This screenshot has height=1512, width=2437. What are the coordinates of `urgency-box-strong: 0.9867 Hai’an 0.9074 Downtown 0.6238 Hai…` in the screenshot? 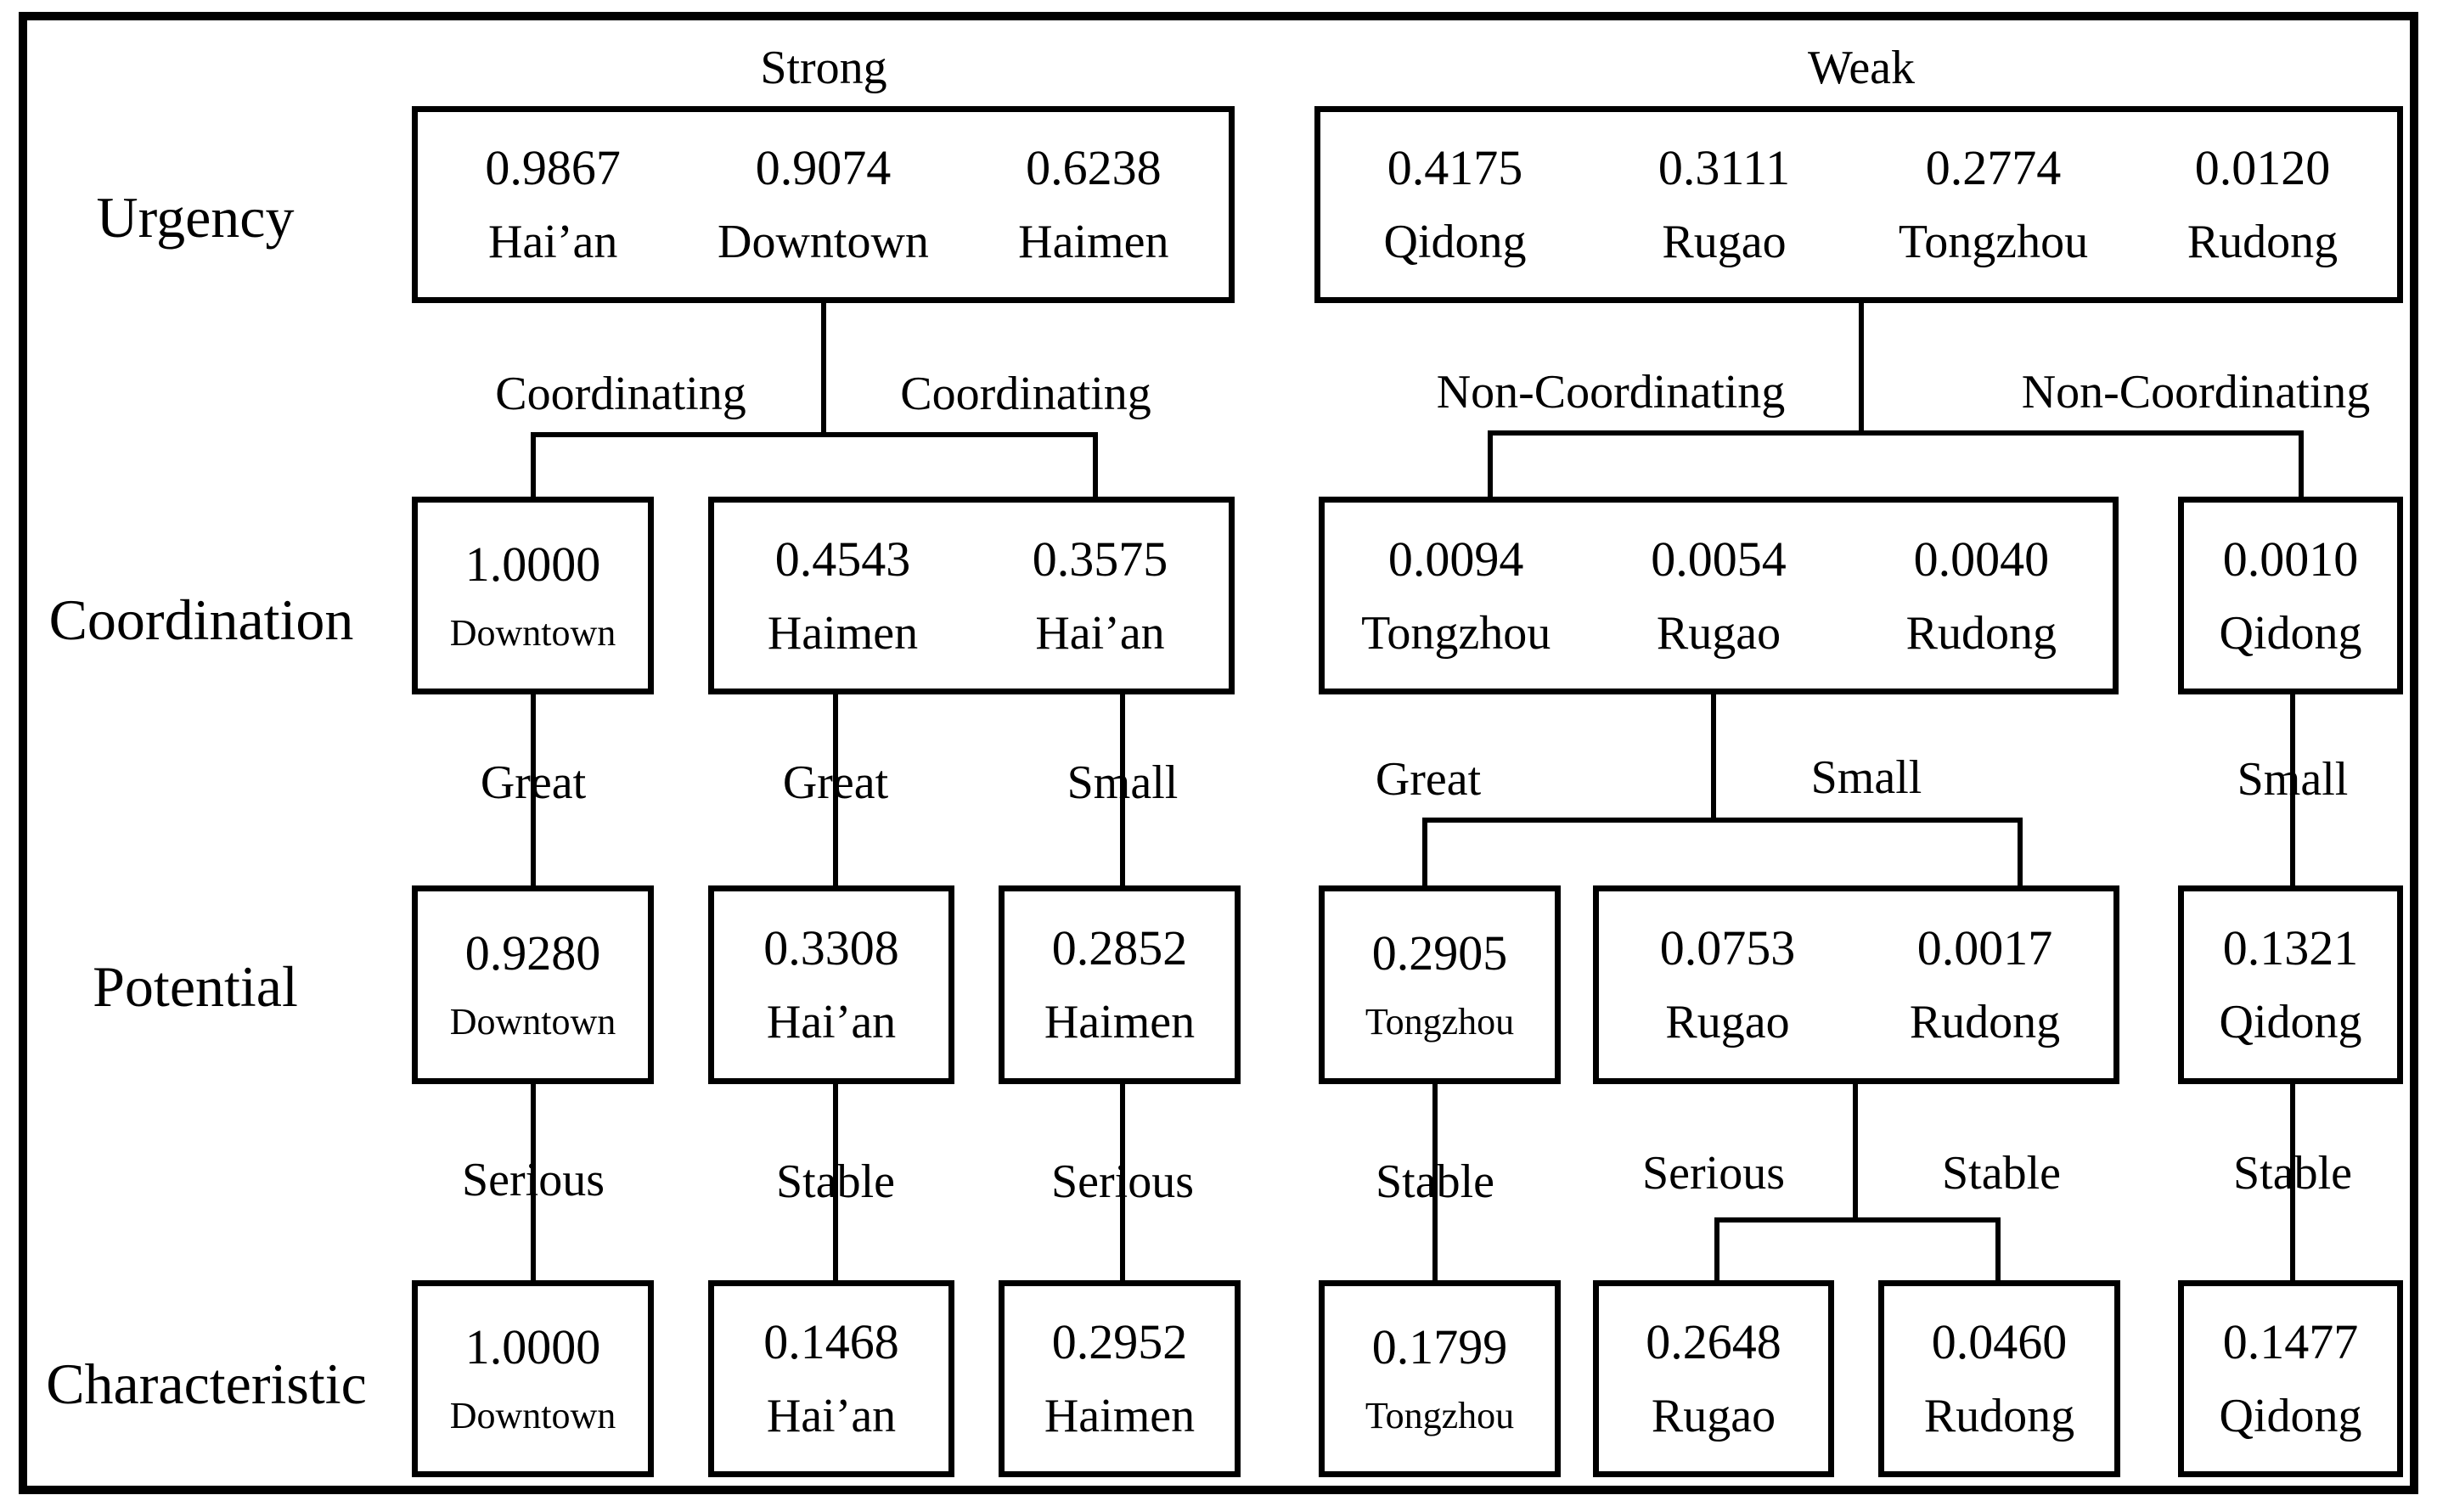 It's located at (823, 205).